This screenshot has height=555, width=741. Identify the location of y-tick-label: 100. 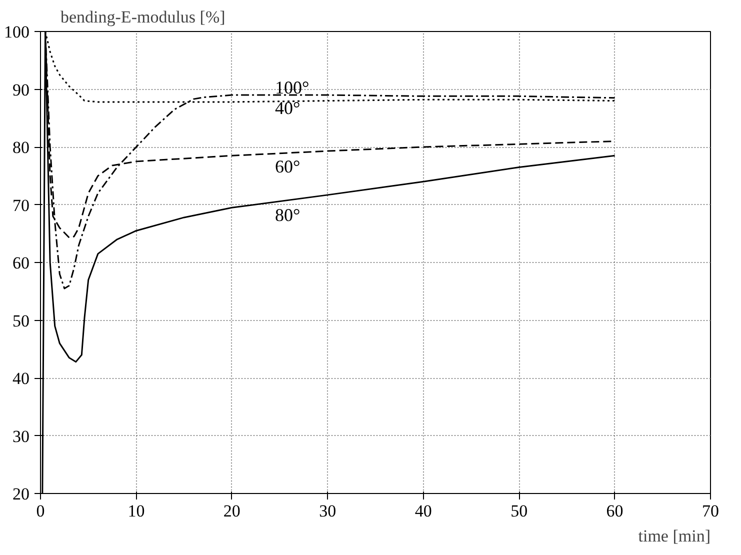
(17, 32).